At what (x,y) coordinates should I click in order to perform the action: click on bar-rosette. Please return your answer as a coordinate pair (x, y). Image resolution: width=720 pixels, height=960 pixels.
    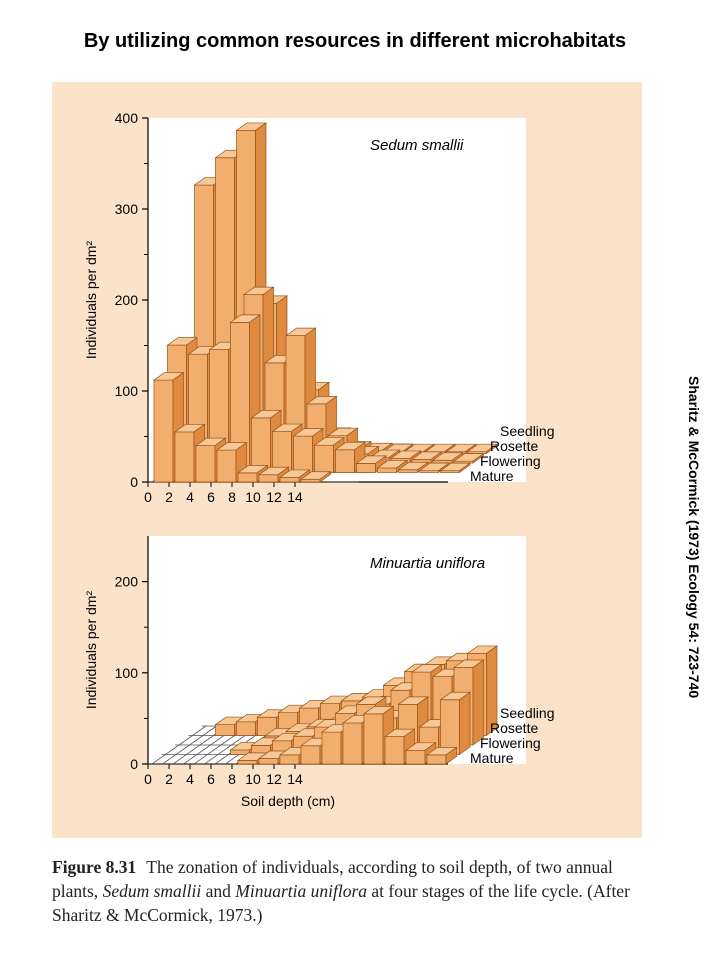
    Looking at the image, I should click on (442, 461).